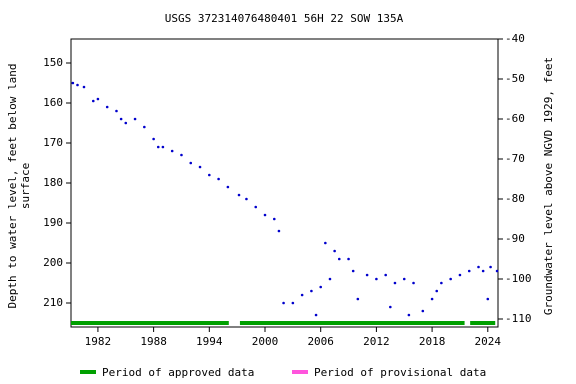  What do you see at coordinates (12, 185) in the screenshot?
I see `y-axis-label: Depth to water level, feet below land` at bounding box center [12, 185].